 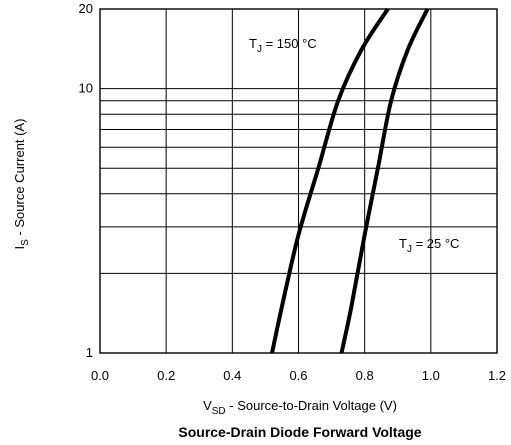 I want to click on series-label-150c-suffix: = 150 °C, so click(x=289, y=43).